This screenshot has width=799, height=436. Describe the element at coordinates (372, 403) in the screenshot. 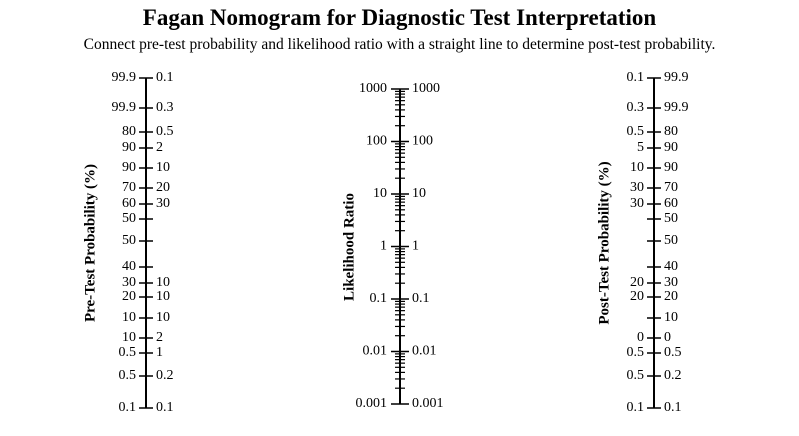

I see `tick-label-left: 0.001` at that location.